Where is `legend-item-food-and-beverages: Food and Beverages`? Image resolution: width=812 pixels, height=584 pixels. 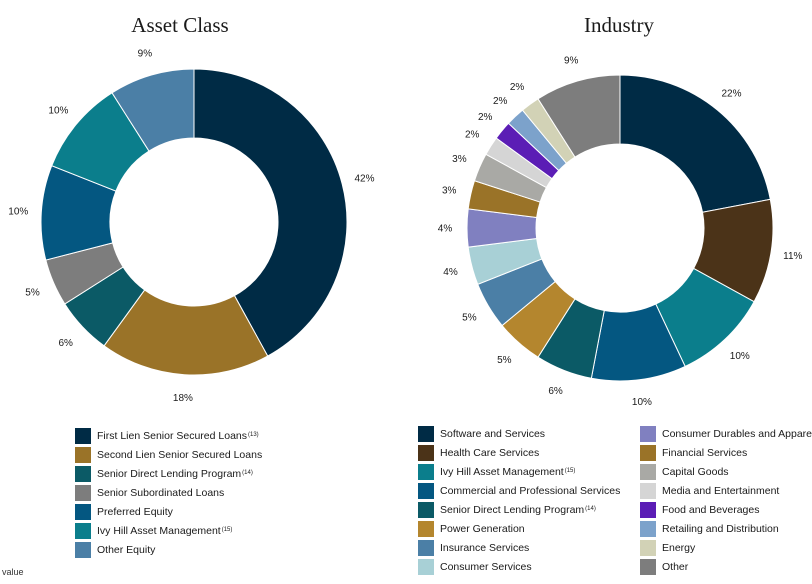
legend-item-food-and-beverages: Food and Beverages is located at coordinates (726, 509).